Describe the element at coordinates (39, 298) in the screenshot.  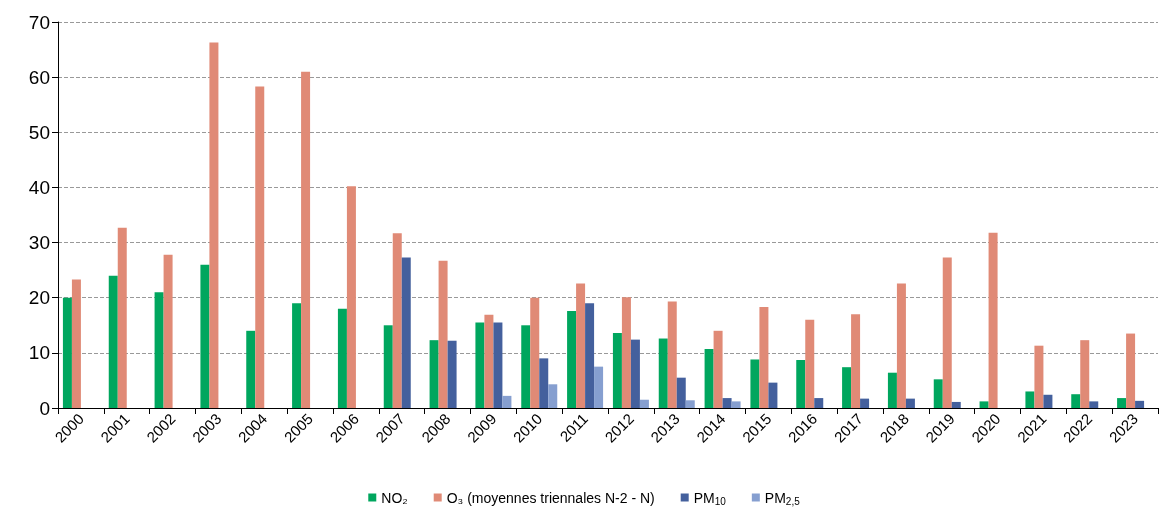
I see `y-tick-label: 20` at that location.